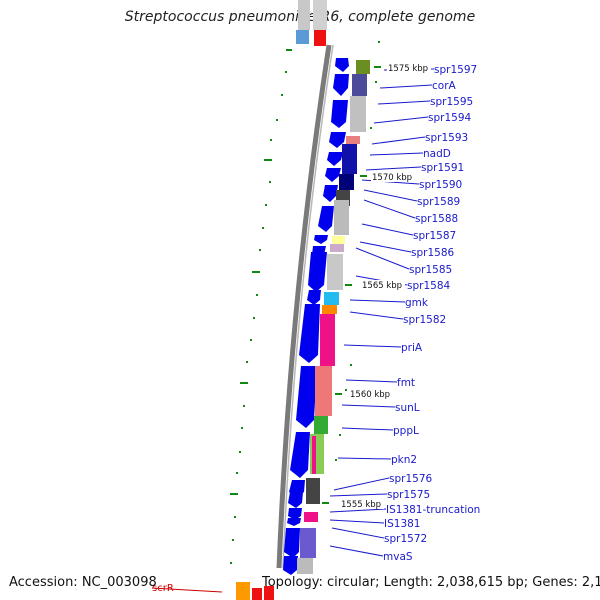 The width and height of the screenshot is (600, 600). I want to click on gene-label-spr1588: spr1588, so click(436, 219).